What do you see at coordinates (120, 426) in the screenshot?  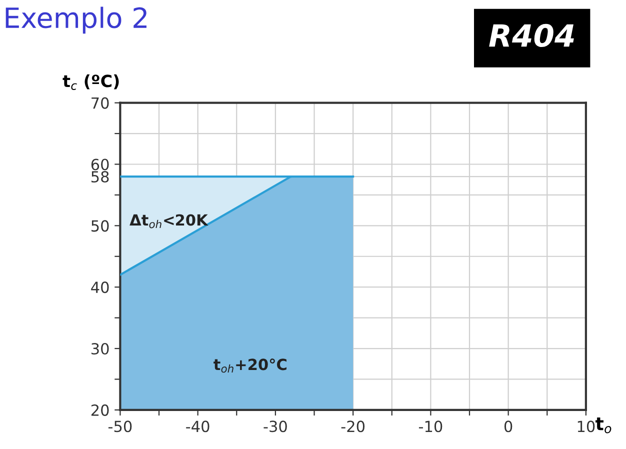 I see `x-tick-label: -50` at bounding box center [120, 426].